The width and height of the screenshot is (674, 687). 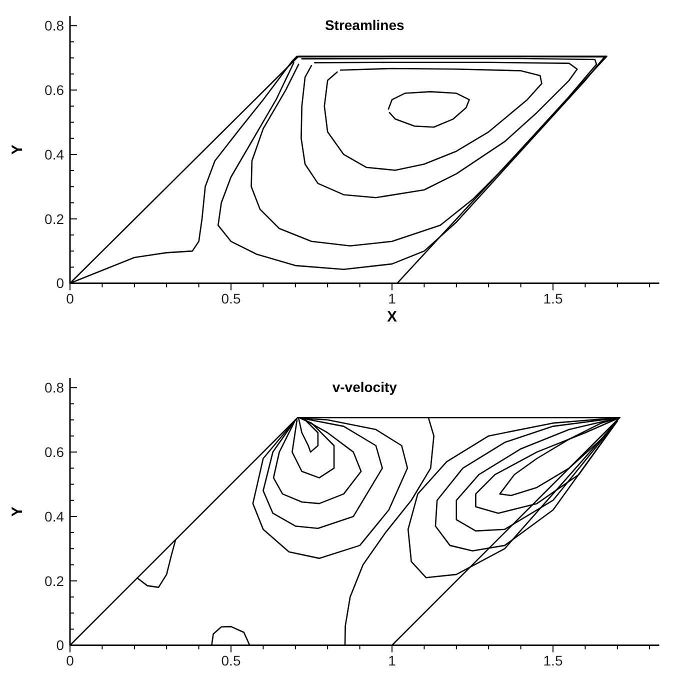 What do you see at coordinates (364, 25) in the screenshot?
I see `chart-title: Streamlines` at bounding box center [364, 25].